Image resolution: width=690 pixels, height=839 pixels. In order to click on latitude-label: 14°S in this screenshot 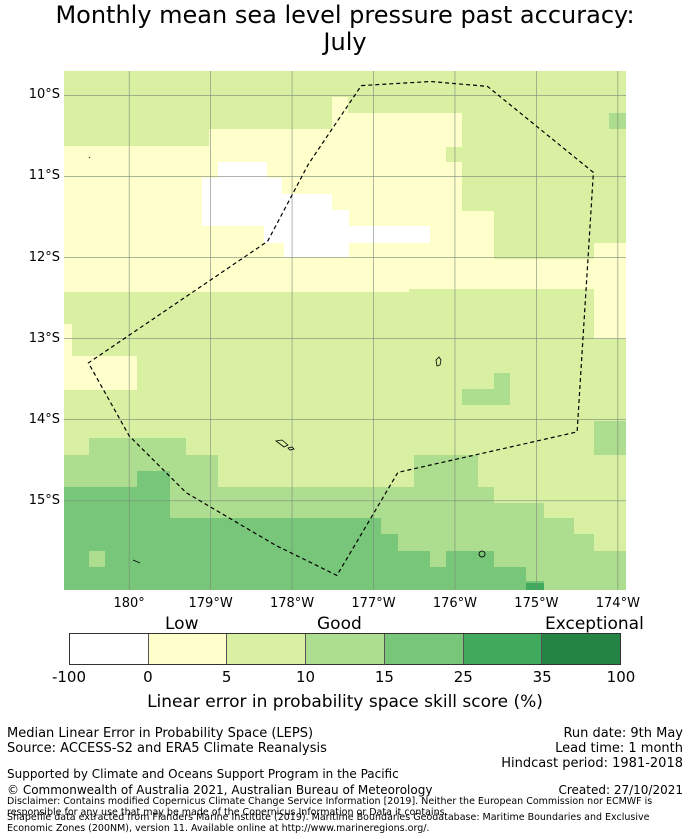, I will do `click(44, 419)`.